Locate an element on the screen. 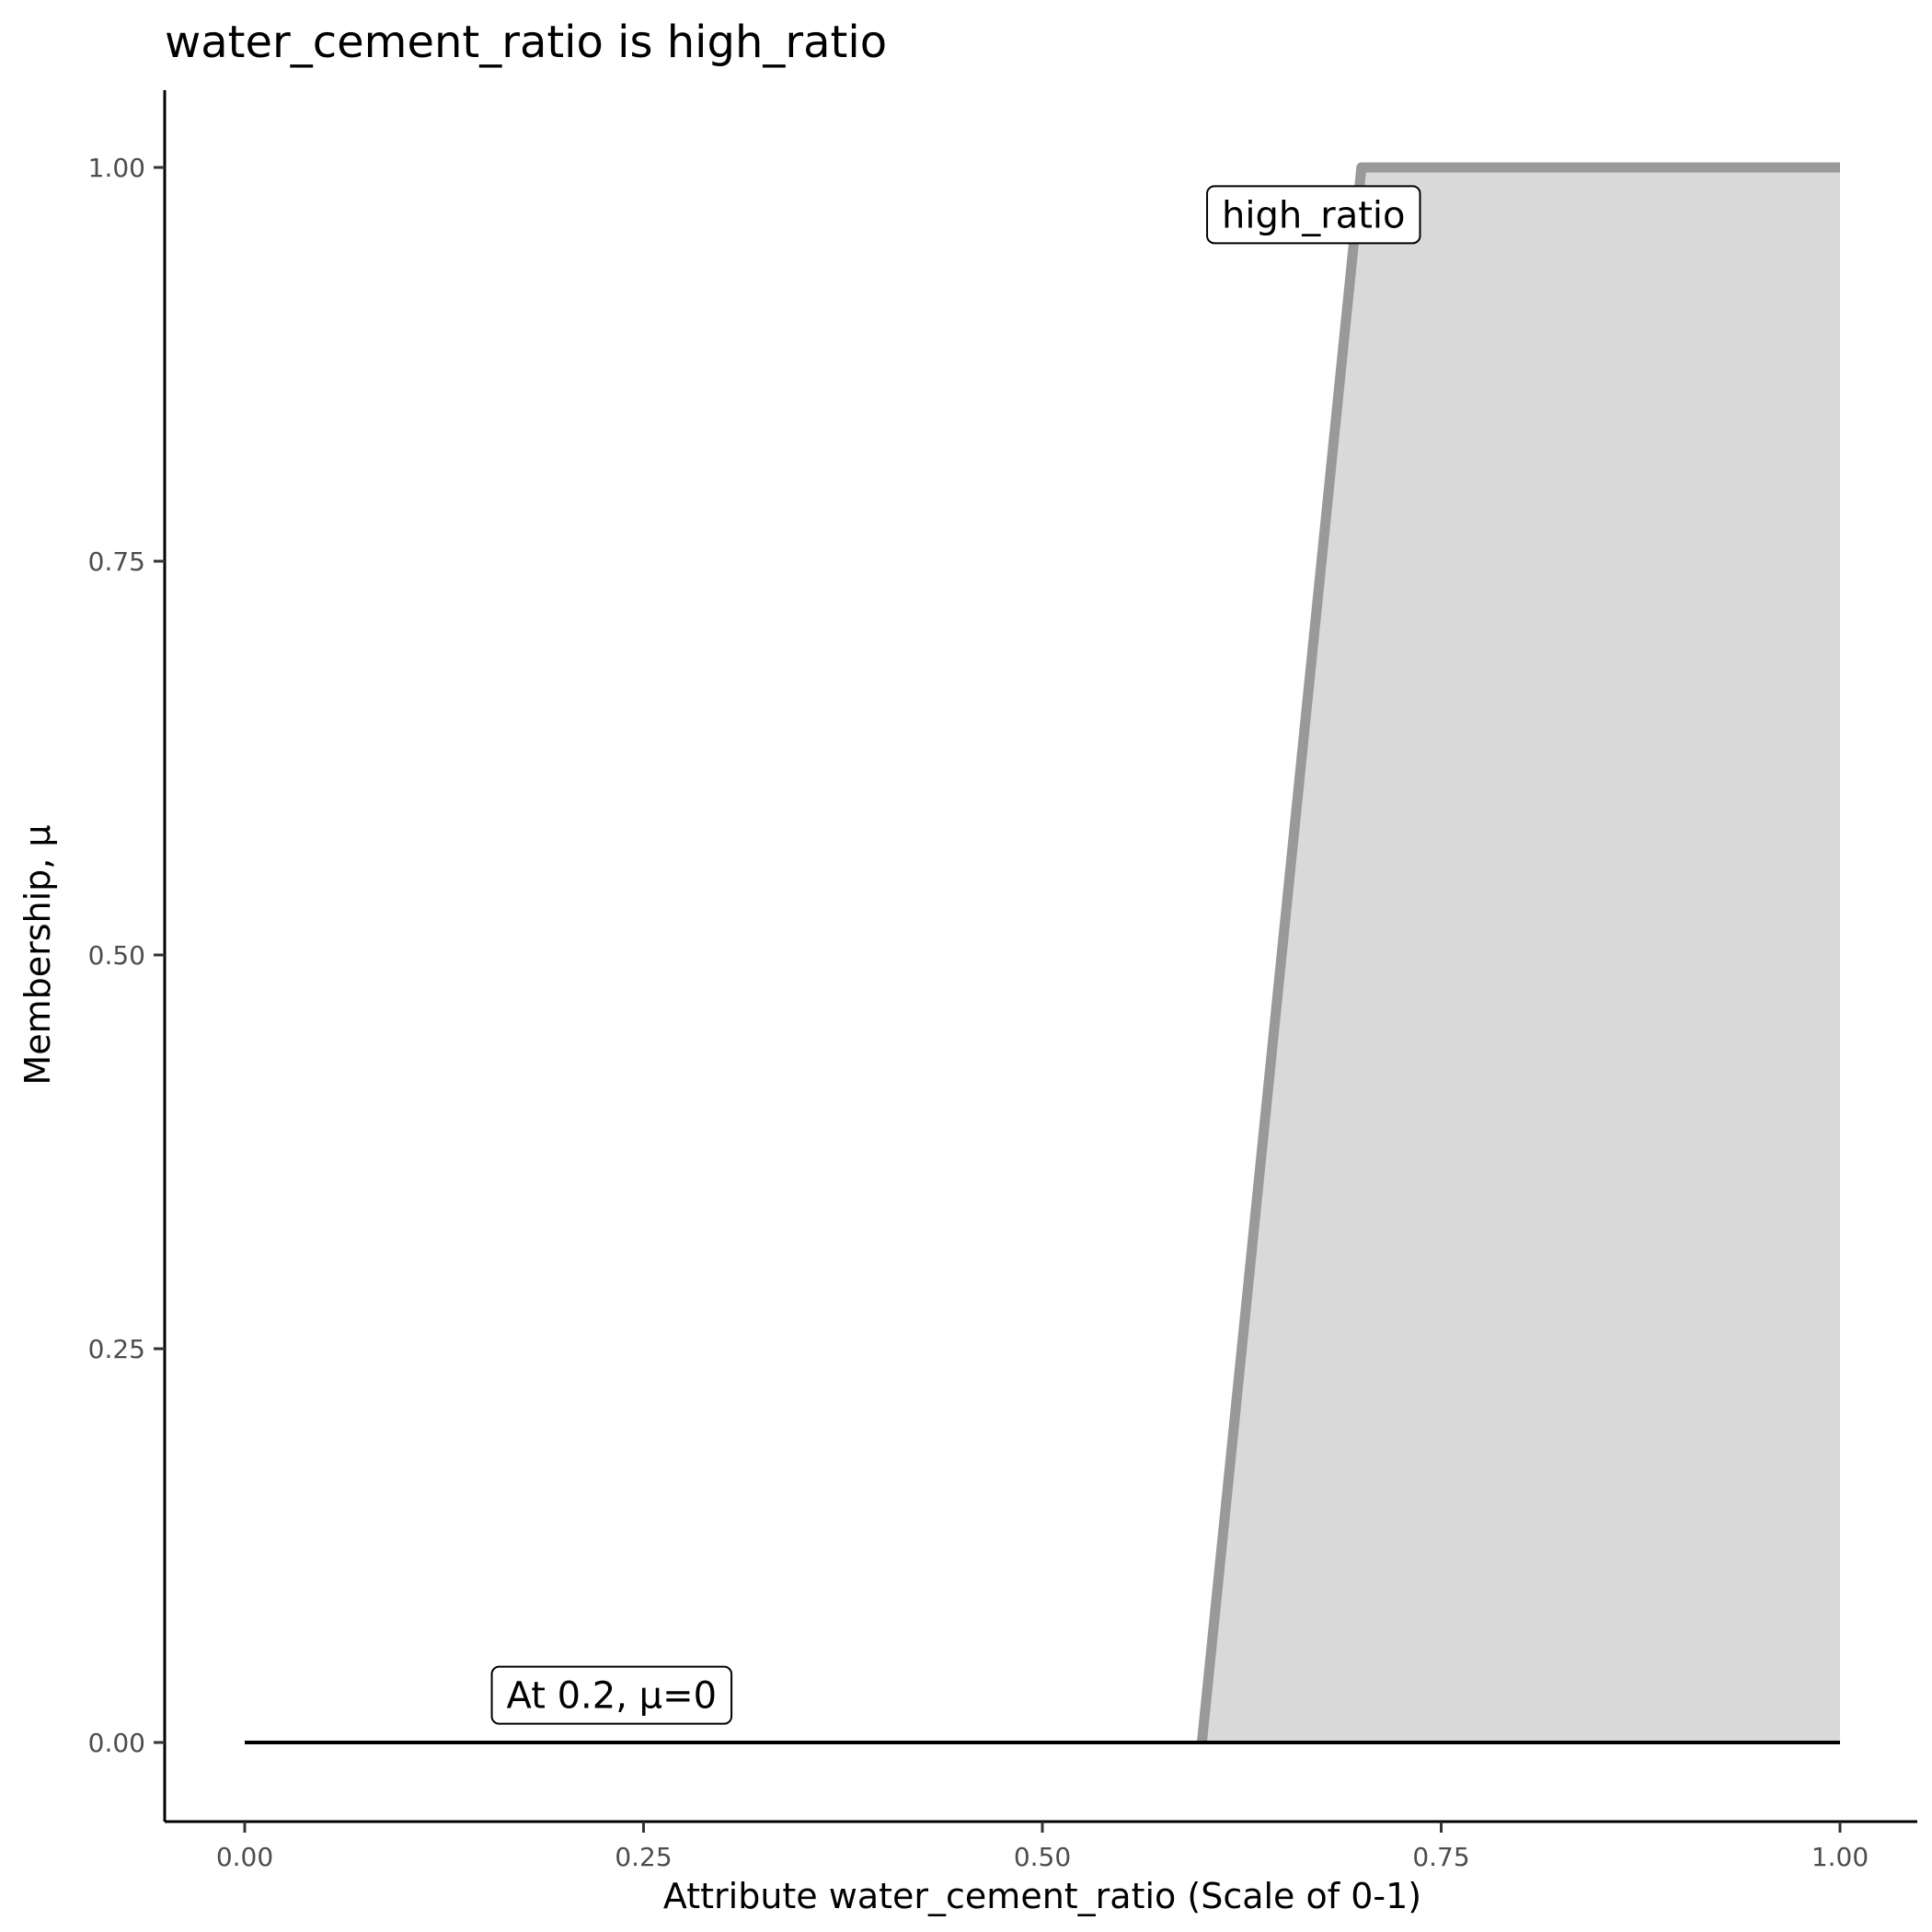 This screenshot has width=1932, height=1932. x-tick-label: 0.75 is located at coordinates (1440, 1857).